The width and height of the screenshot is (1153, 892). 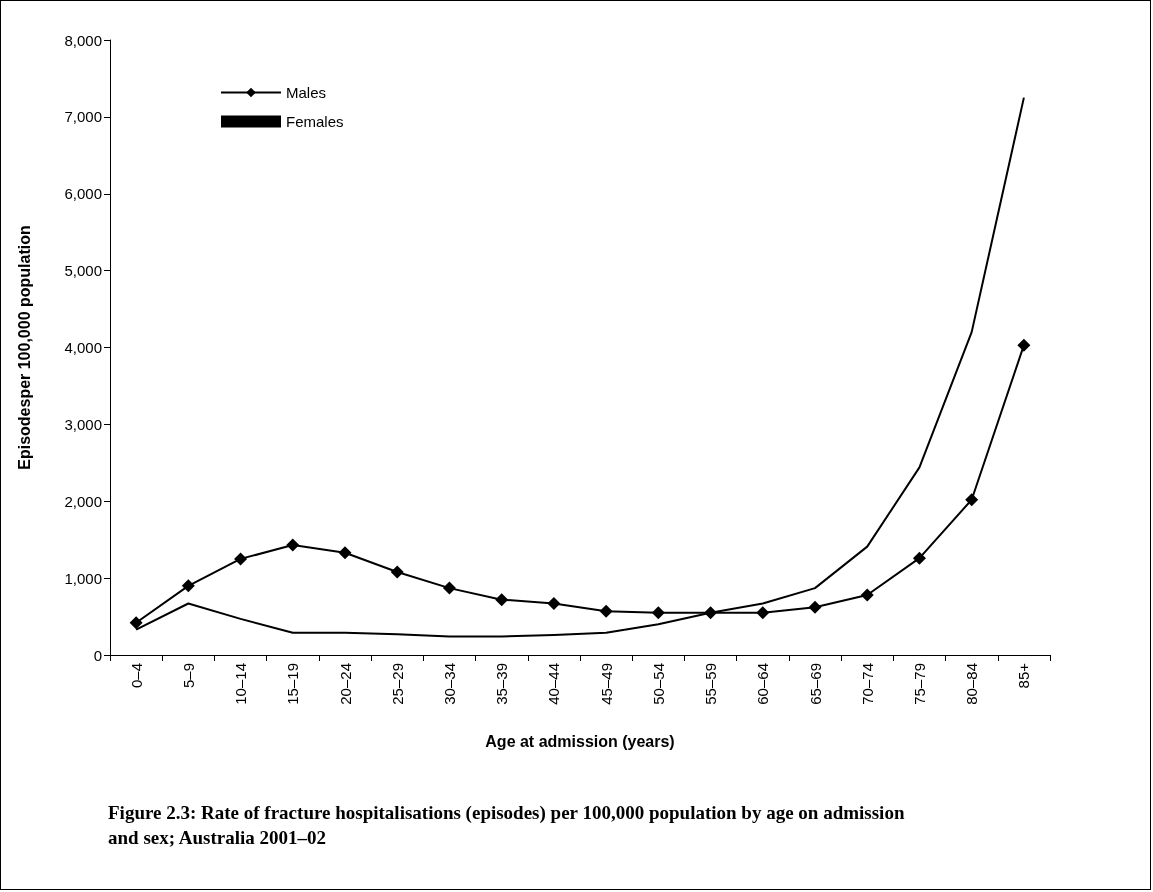 I want to click on legend-label: Males, so click(x=306, y=92).